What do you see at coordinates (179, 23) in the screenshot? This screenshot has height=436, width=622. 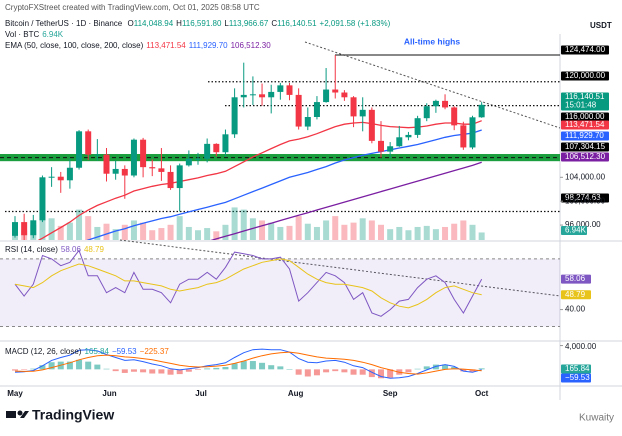 I see `ohlc-key: H` at bounding box center [179, 23].